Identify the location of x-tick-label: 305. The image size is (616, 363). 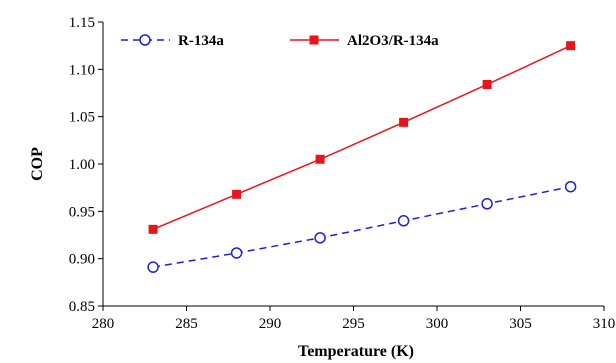
(520, 324).